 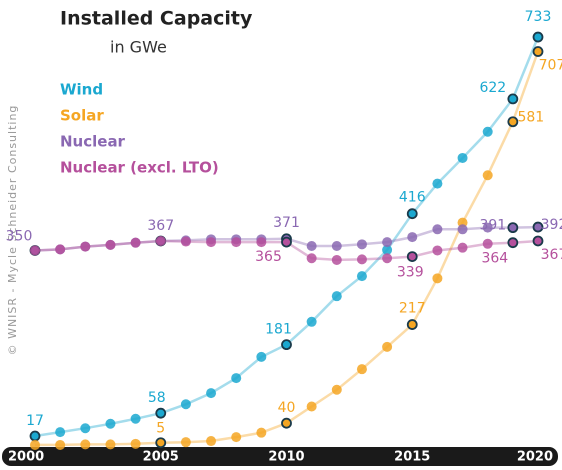 I want to click on x-tick-label: 2005, so click(x=161, y=457).